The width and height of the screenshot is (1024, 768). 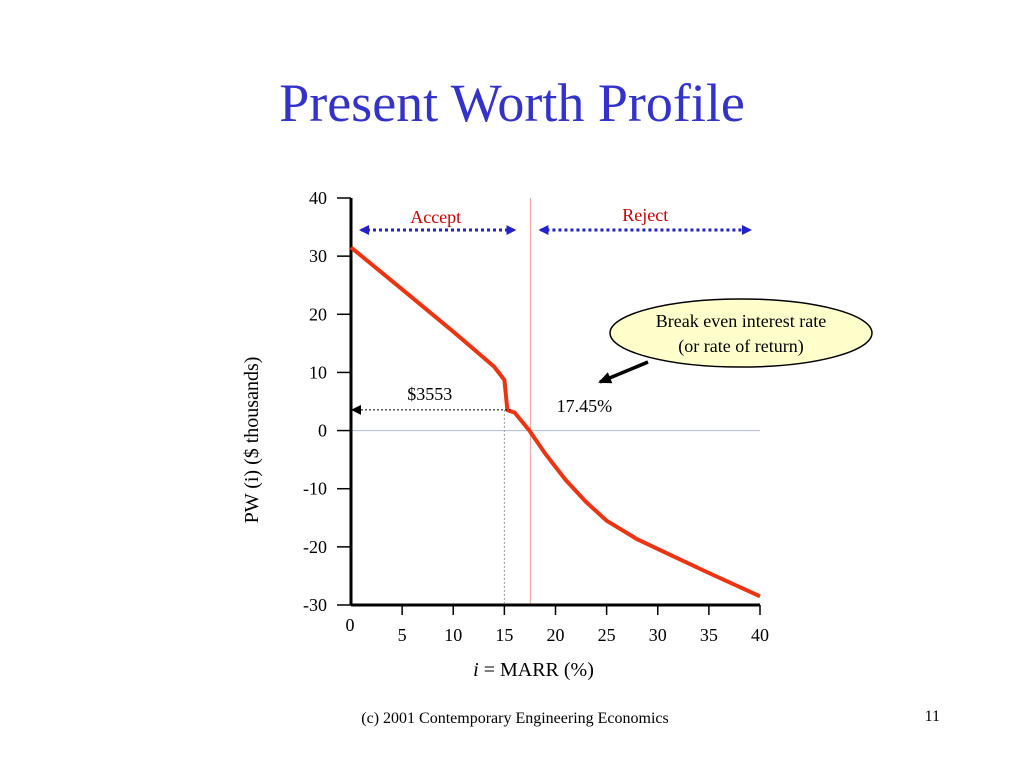 I want to click on accept-label: Accept, so click(x=435, y=217).